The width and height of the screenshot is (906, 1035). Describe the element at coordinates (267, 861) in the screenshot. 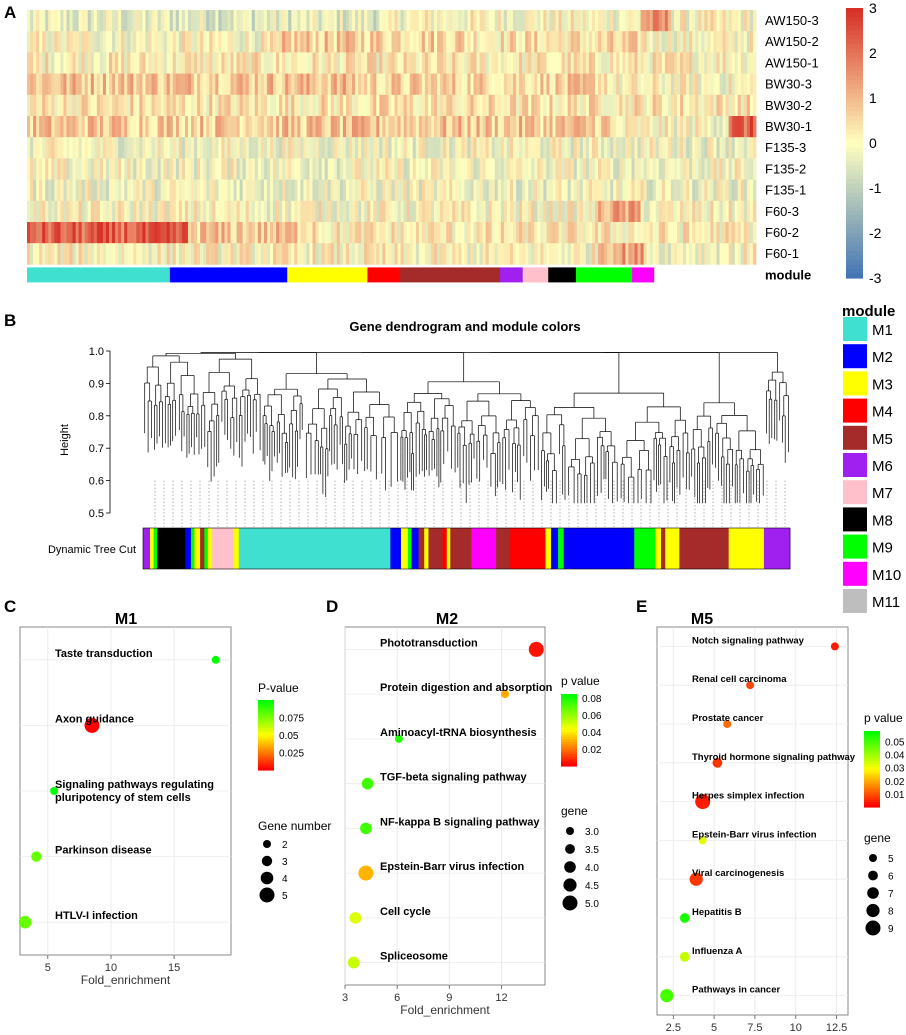

I see `size-legend-dot` at that location.